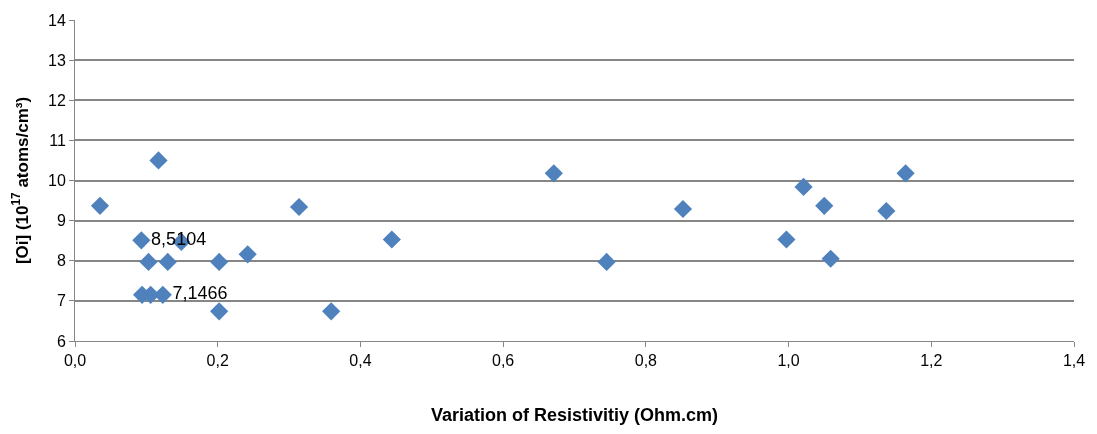 This screenshot has width=1097, height=434. What do you see at coordinates (57, 60) in the screenshot?
I see `y-tick-label: 13` at bounding box center [57, 60].